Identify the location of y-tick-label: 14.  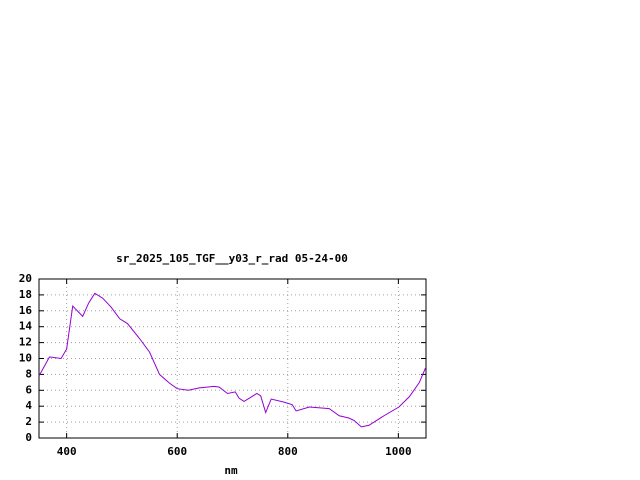
(26, 326).